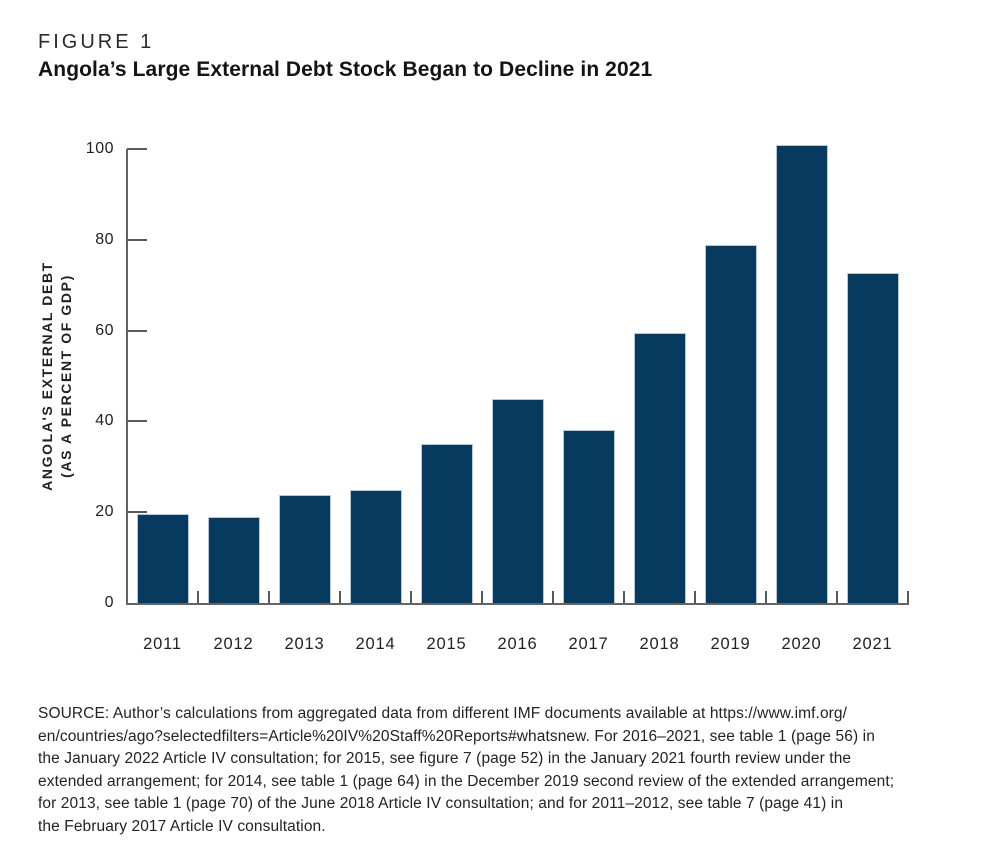 The height and width of the screenshot is (855, 1000). I want to click on x-category-label: 2017, so click(588, 644).